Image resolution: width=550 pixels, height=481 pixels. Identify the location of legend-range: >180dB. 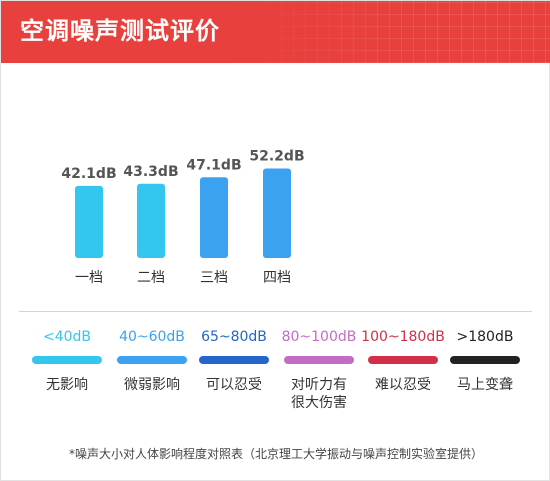
(485, 337).